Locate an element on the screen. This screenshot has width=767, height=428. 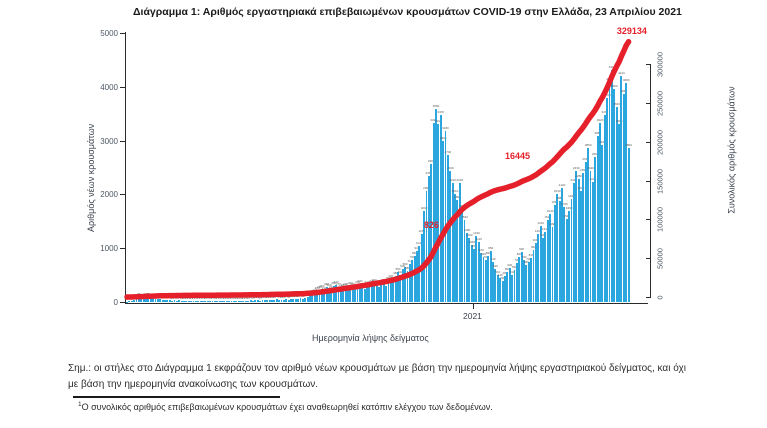
bar-value-label: 740 is located at coordinates (493, 259).